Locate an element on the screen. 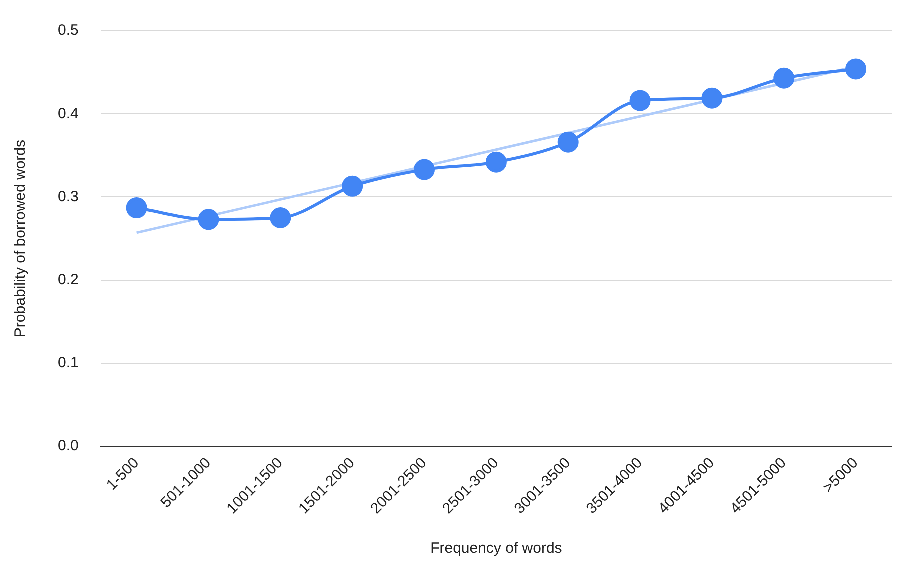  y-tick-label: 0.4 is located at coordinates (68, 113).